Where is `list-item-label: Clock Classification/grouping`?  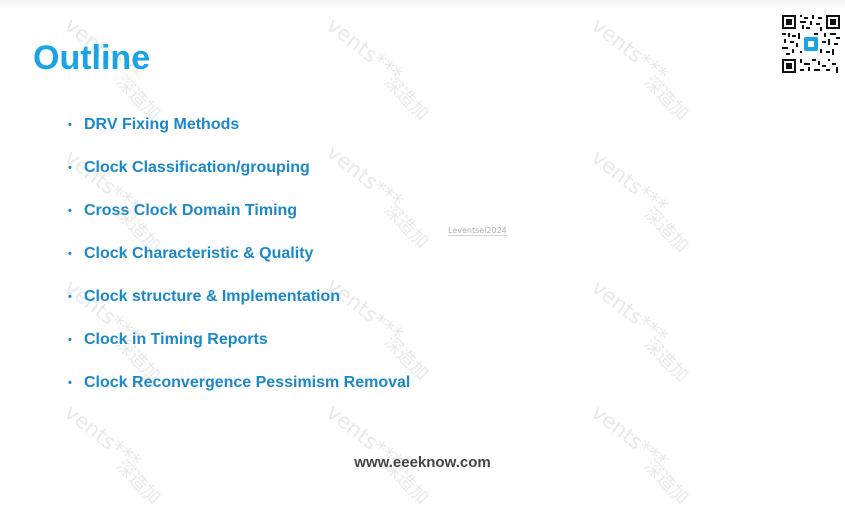
list-item-label: Clock Classification/grouping is located at coordinates (197, 167).